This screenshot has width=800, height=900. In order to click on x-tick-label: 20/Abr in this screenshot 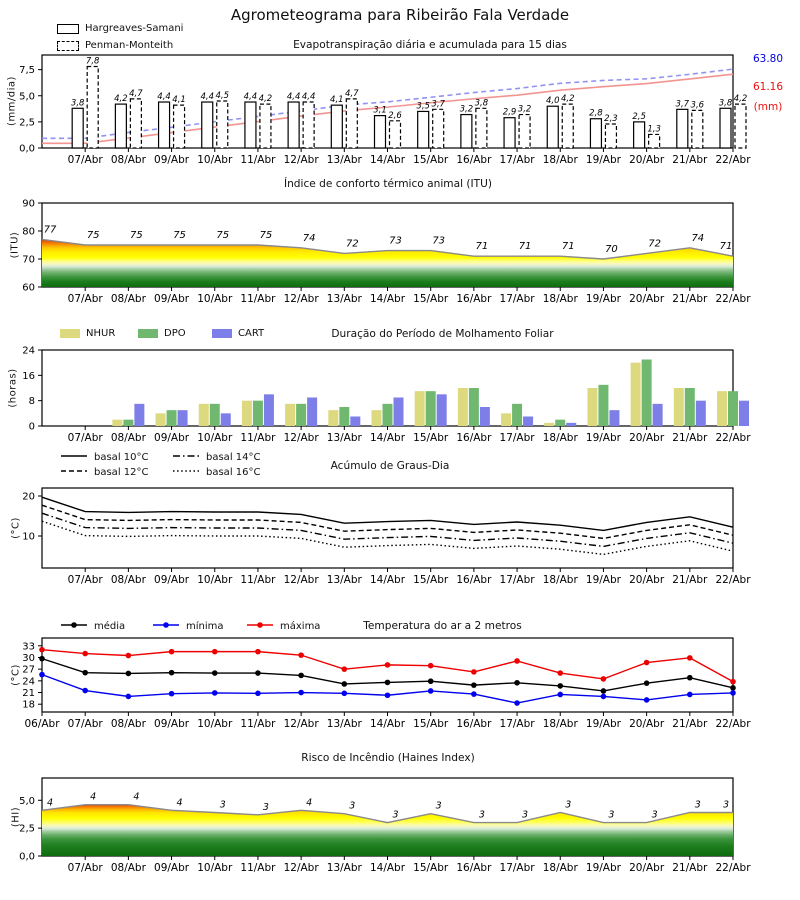, I will do `click(647, 580)`.